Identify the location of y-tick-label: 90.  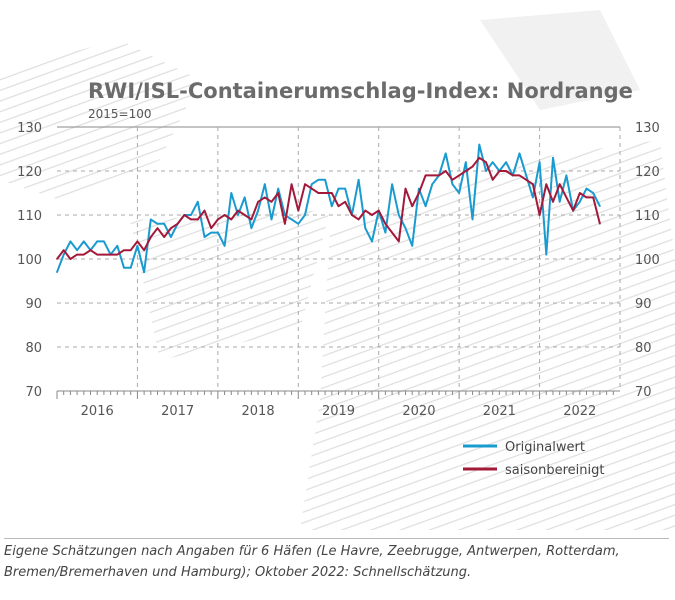
(33, 304).